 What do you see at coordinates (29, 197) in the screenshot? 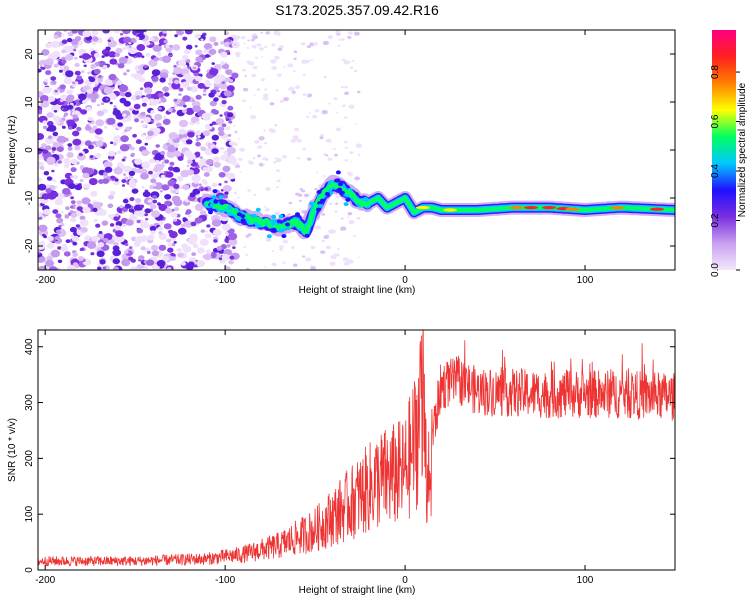
I see `y-tick-label: -10` at bounding box center [29, 197].